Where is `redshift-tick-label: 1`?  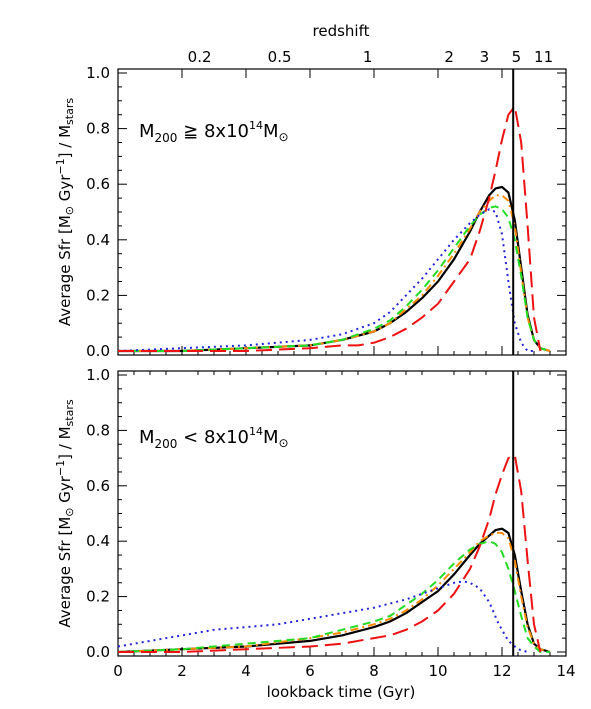 redshift-tick-label: 1 is located at coordinates (368, 57).